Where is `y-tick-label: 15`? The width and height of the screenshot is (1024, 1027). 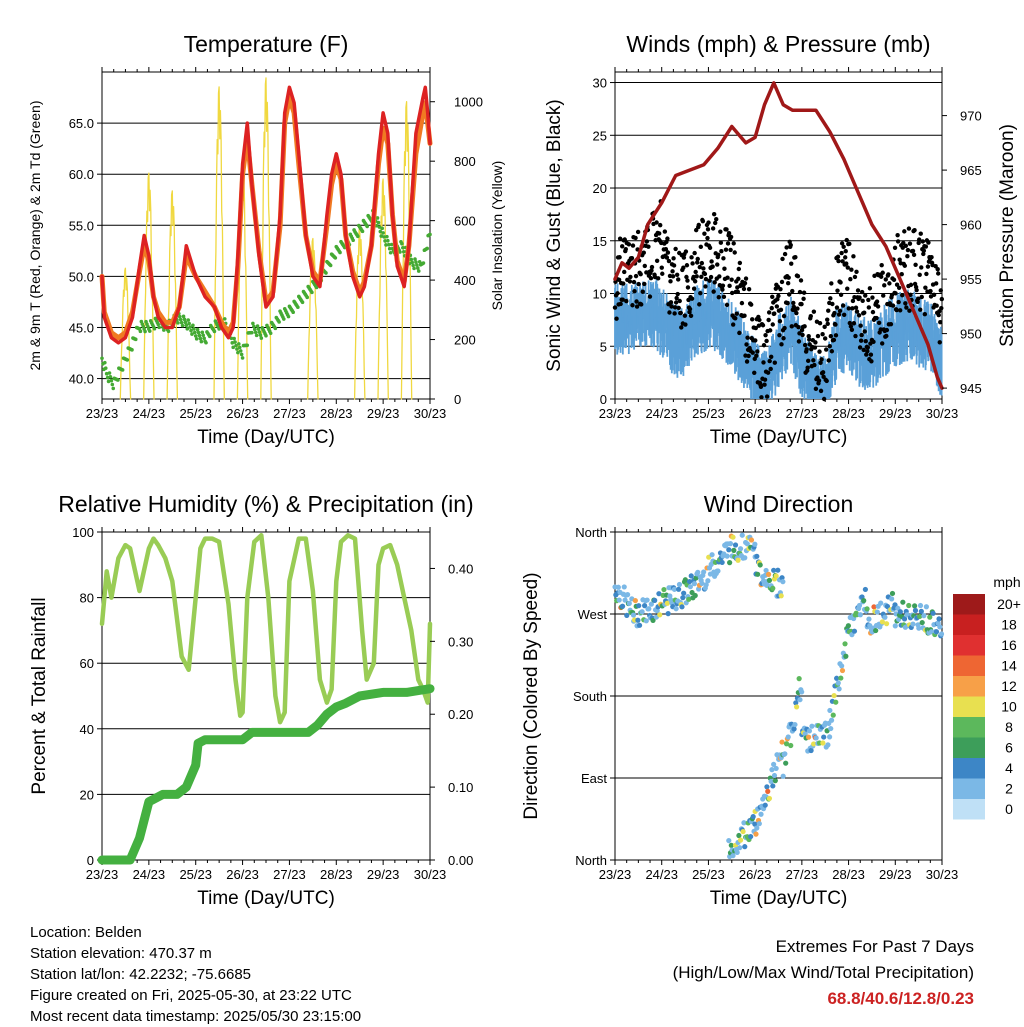 y-tick-label: 15 is located at coordinates (600, 241).